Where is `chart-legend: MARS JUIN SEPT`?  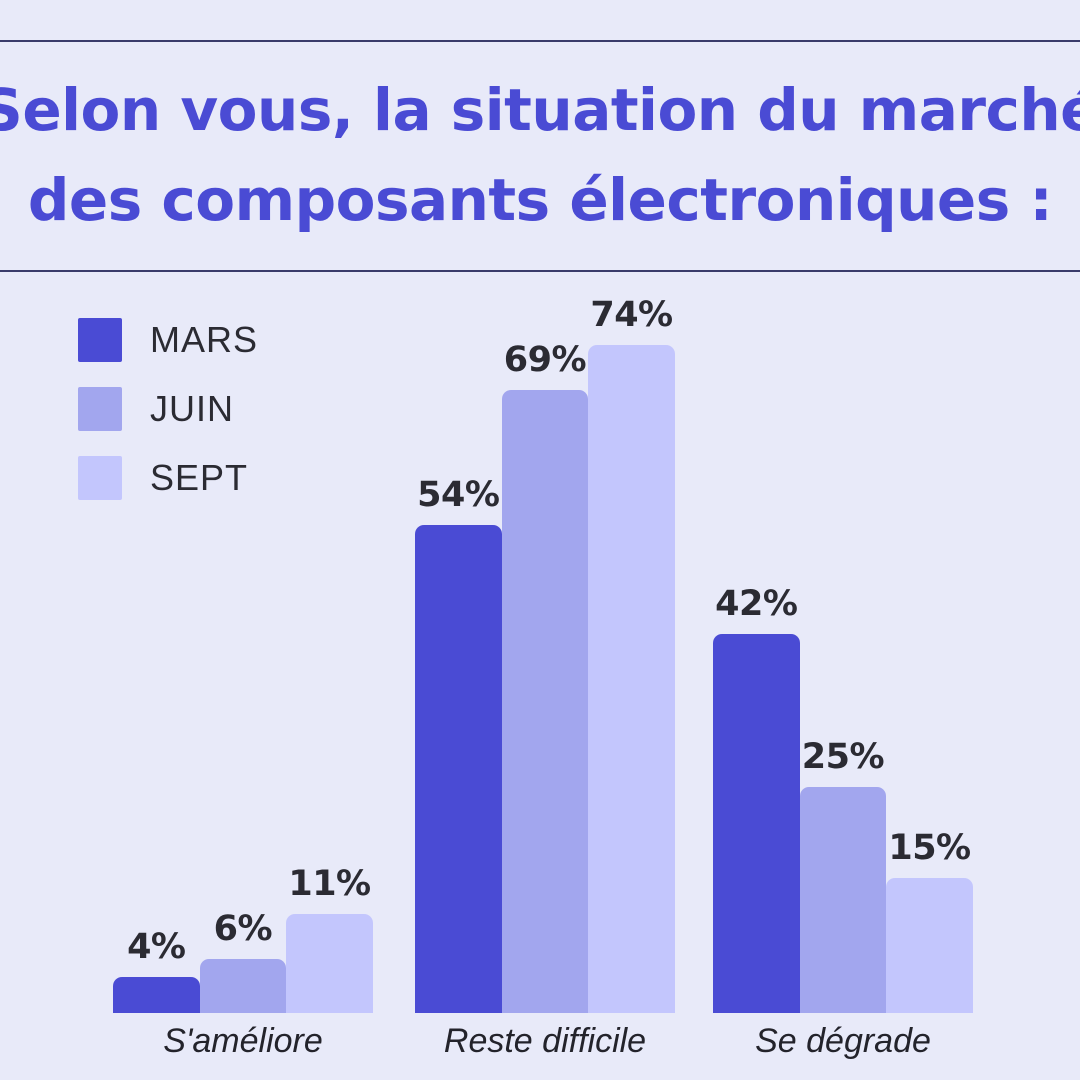 chart-legend: MARS JUIN SEPT is located at coordinates (168, 409).